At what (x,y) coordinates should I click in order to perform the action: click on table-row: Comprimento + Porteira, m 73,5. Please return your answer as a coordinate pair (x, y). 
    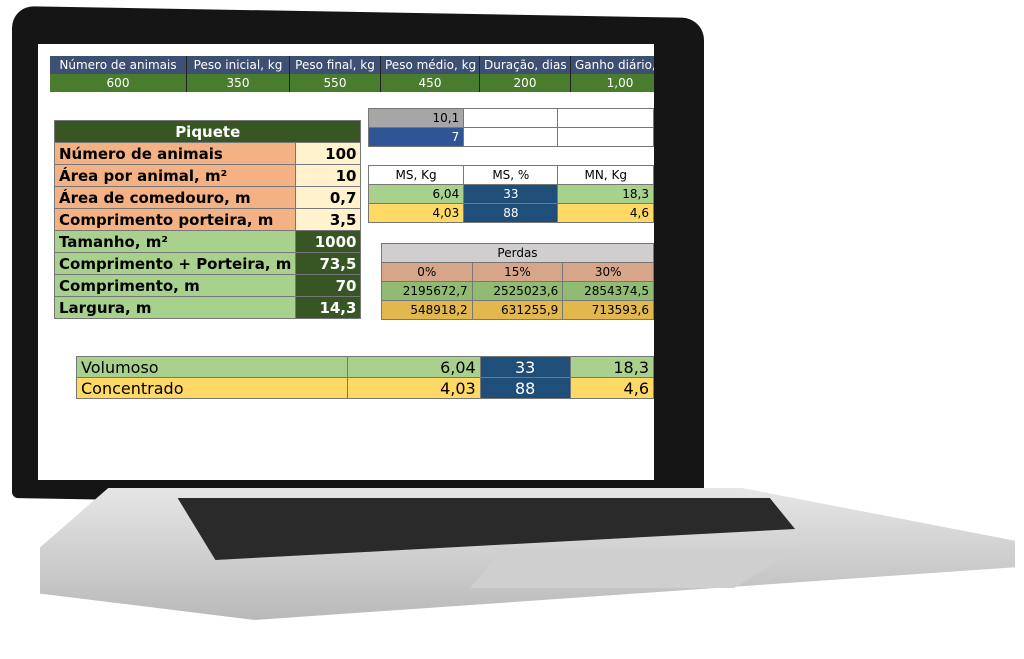
    Looking at the image, I should click on (207, 263).